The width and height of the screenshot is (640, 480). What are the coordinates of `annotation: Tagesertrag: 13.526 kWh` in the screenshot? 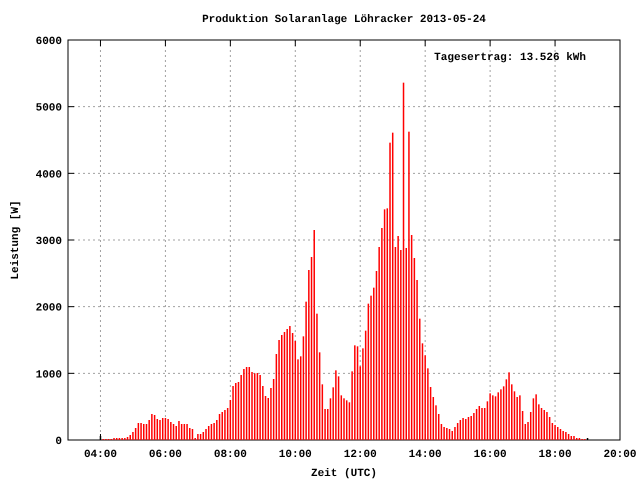 It's located at (510, 58).